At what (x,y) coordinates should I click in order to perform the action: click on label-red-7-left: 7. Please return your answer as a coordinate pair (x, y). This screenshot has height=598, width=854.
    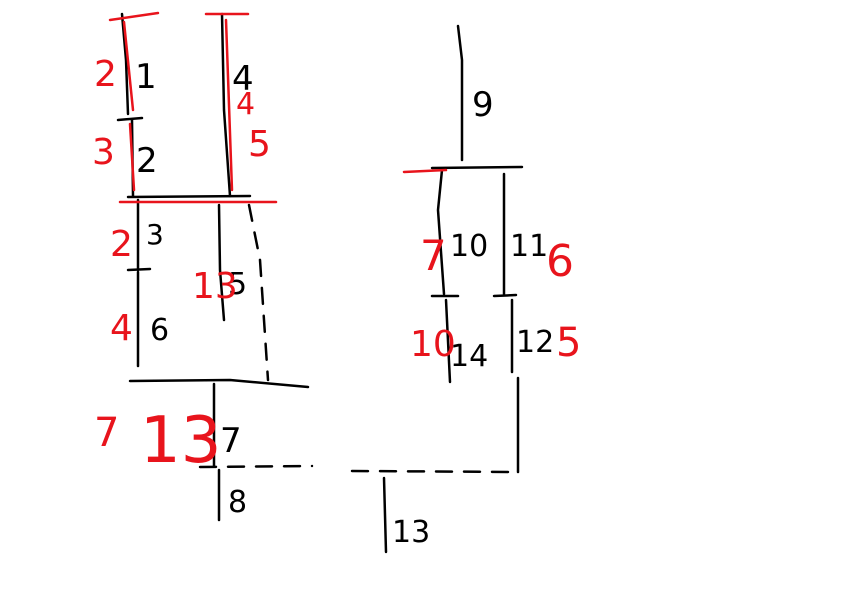
    Looking at the image, I should click on (106, 433).